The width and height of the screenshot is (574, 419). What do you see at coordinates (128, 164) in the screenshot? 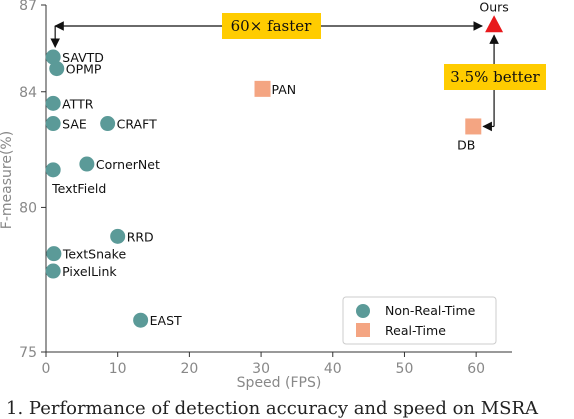
I see `point-label-cornernet: CornerNet` at bounding box center [128, 164].